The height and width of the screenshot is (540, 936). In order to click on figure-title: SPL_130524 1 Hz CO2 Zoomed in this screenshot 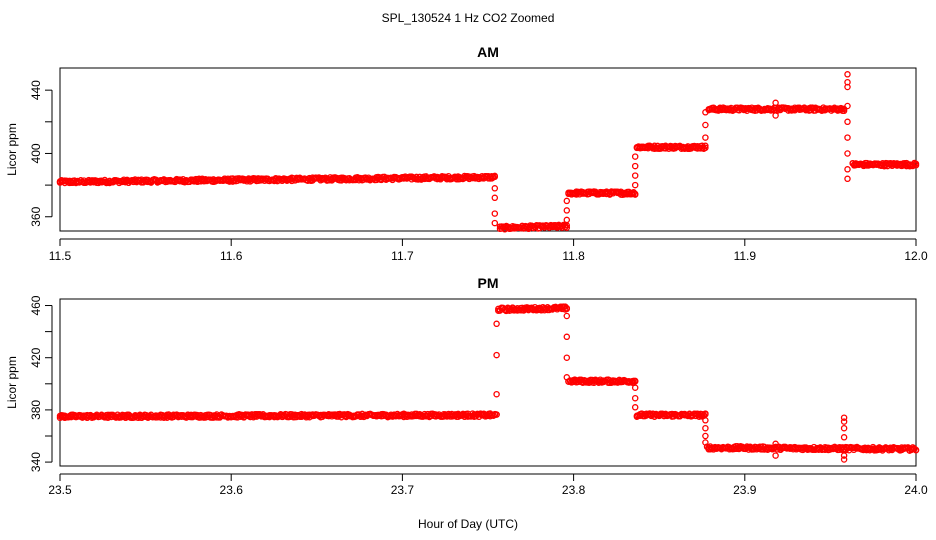, I will do `click(468, 18)`.